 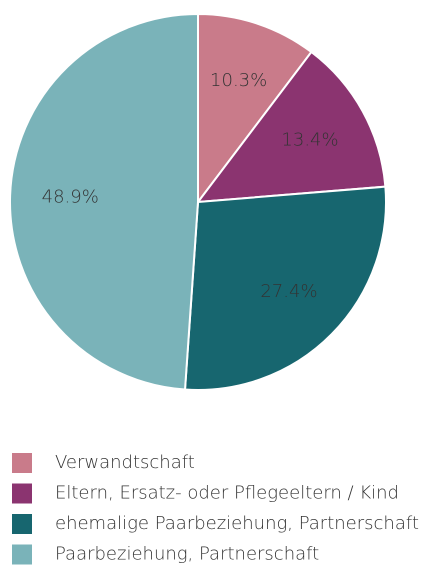 What do you see at coordinates (70, 197) in the screenshot?
I see `data-label: 48.9%` at bounding box center [70, 197].